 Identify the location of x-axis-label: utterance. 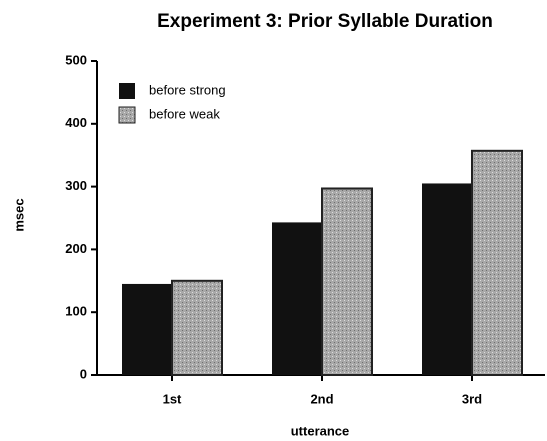
(320, 430).